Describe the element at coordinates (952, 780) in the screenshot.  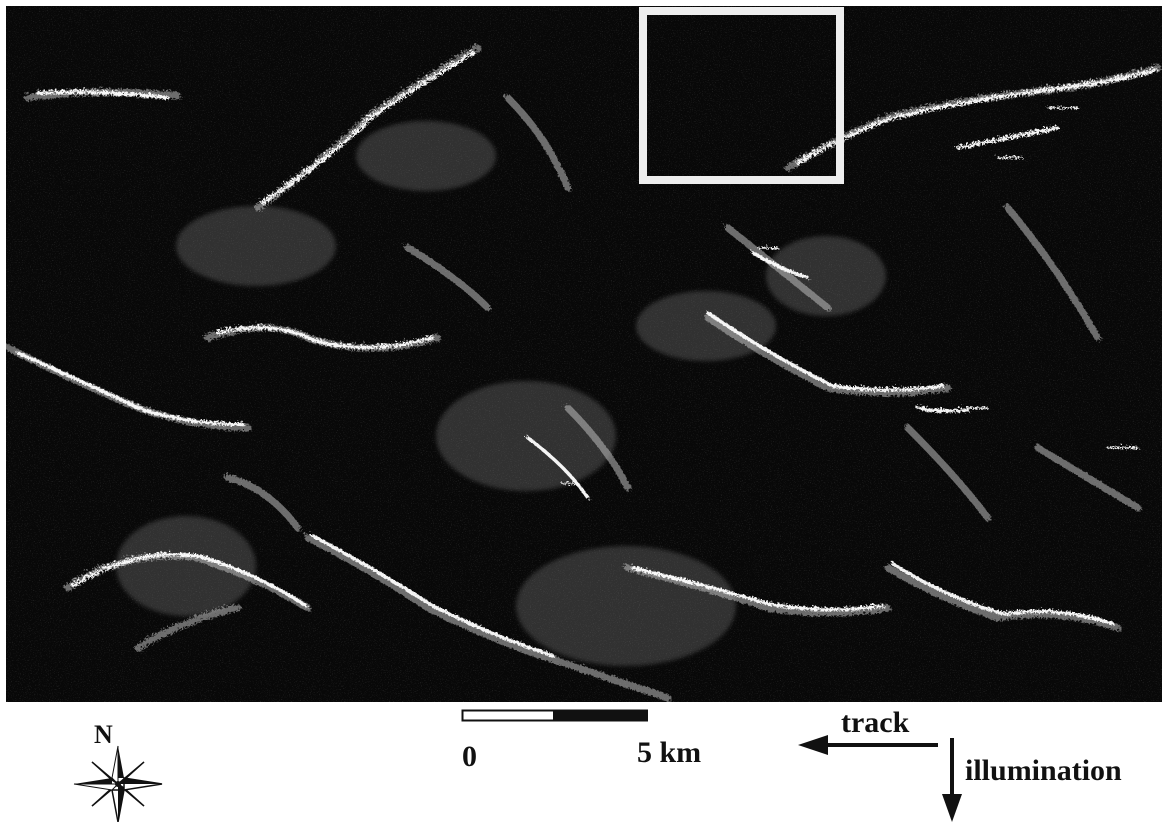
I see `illumination-arrow-icon` at that location.